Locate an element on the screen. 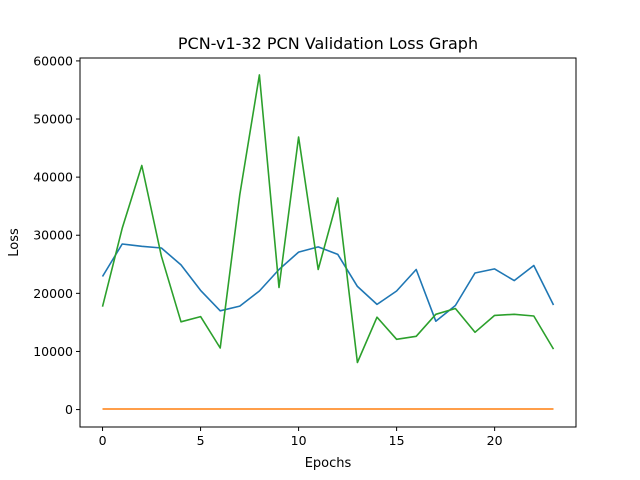 Image resolution: width=640 pixels, height=480 pixels. x-tick-label: 5 is located at coordinates (201, 440).